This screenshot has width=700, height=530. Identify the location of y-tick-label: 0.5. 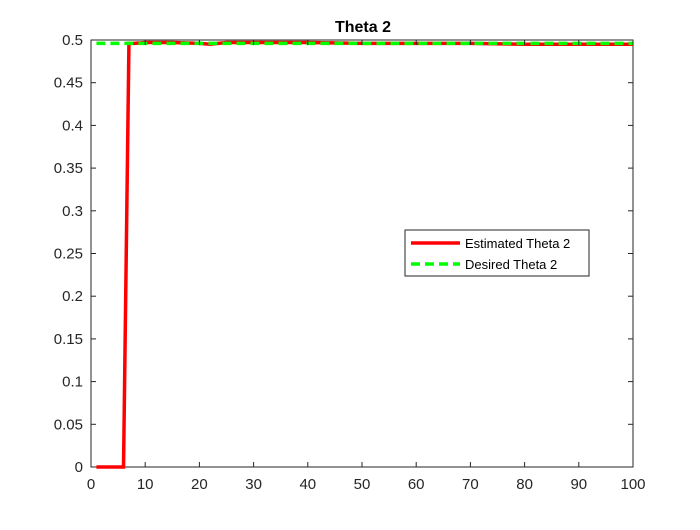
(72, 40).